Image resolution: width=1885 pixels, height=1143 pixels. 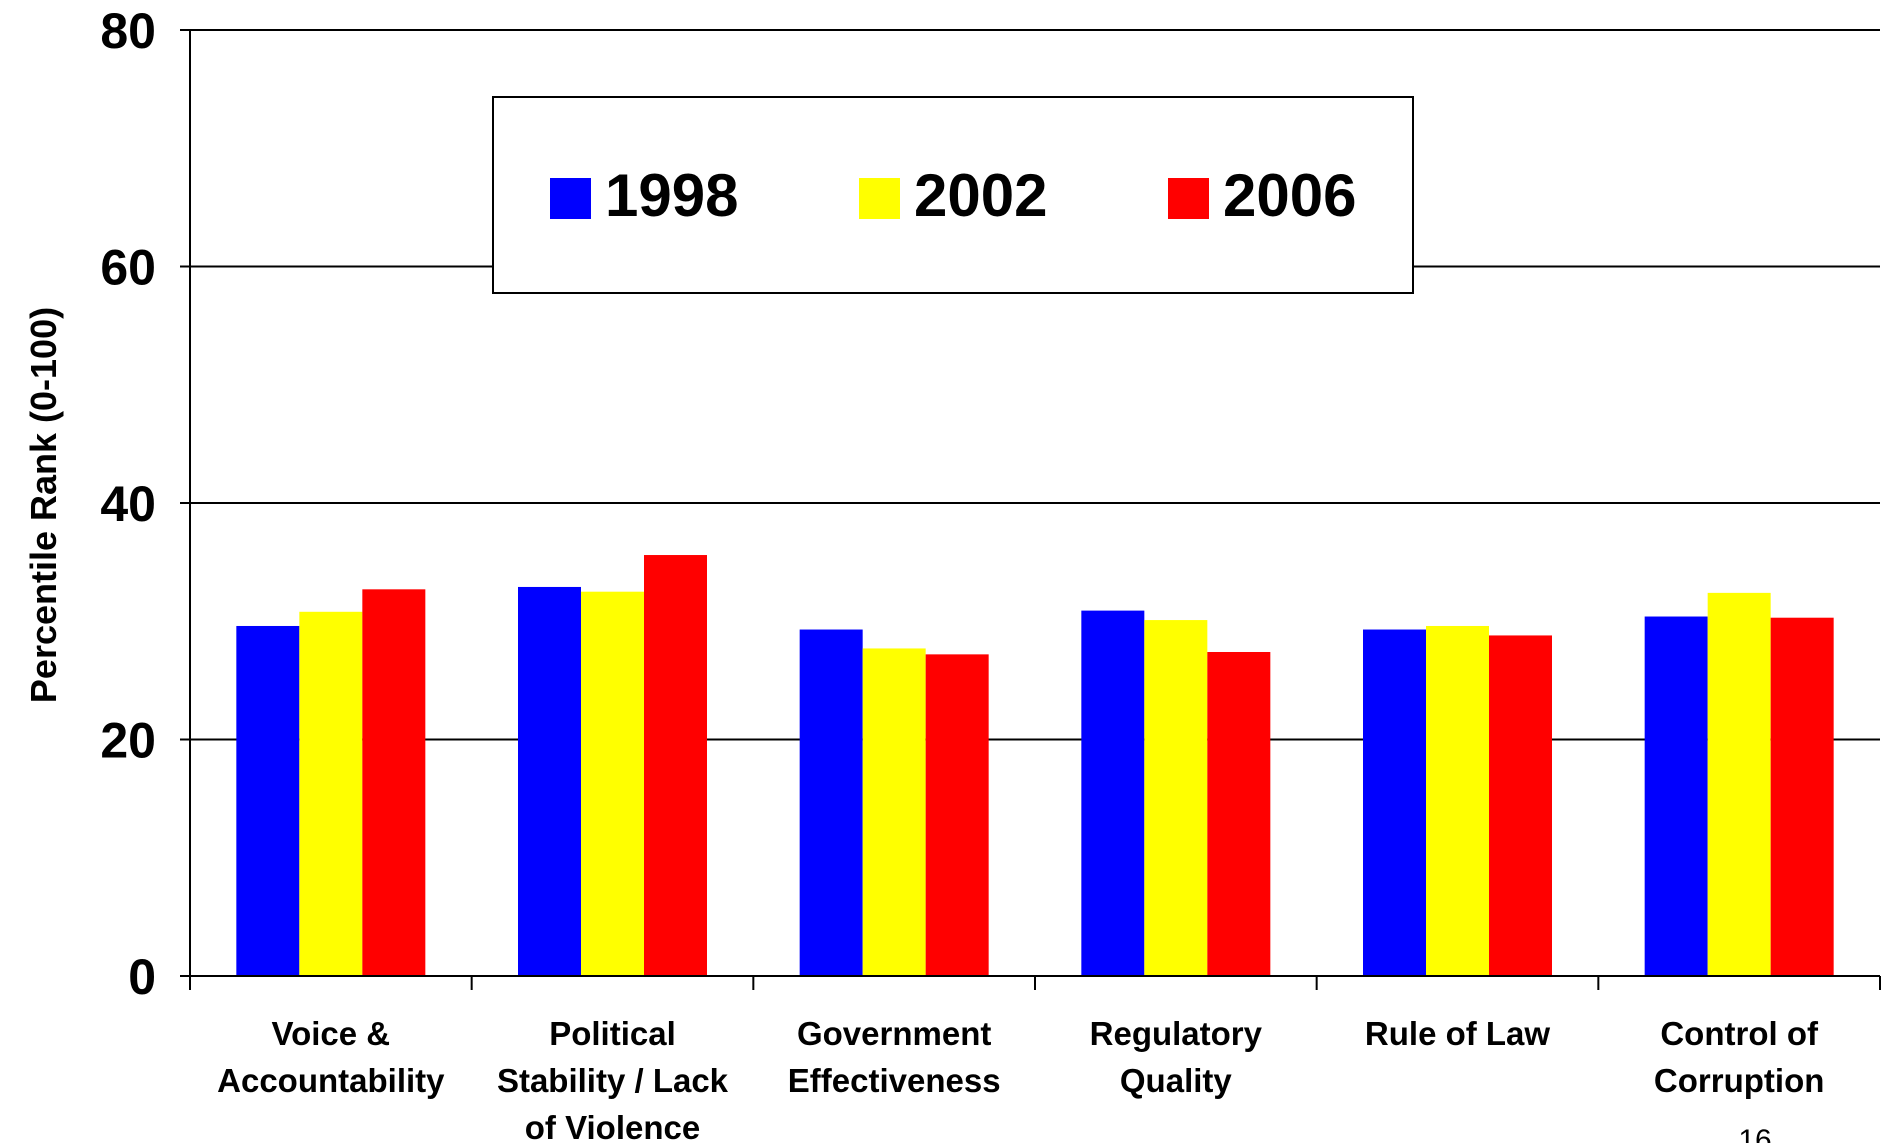 I want to click on y-tick-labels: 0 20 40 60 80, so click(x=128, y=504).